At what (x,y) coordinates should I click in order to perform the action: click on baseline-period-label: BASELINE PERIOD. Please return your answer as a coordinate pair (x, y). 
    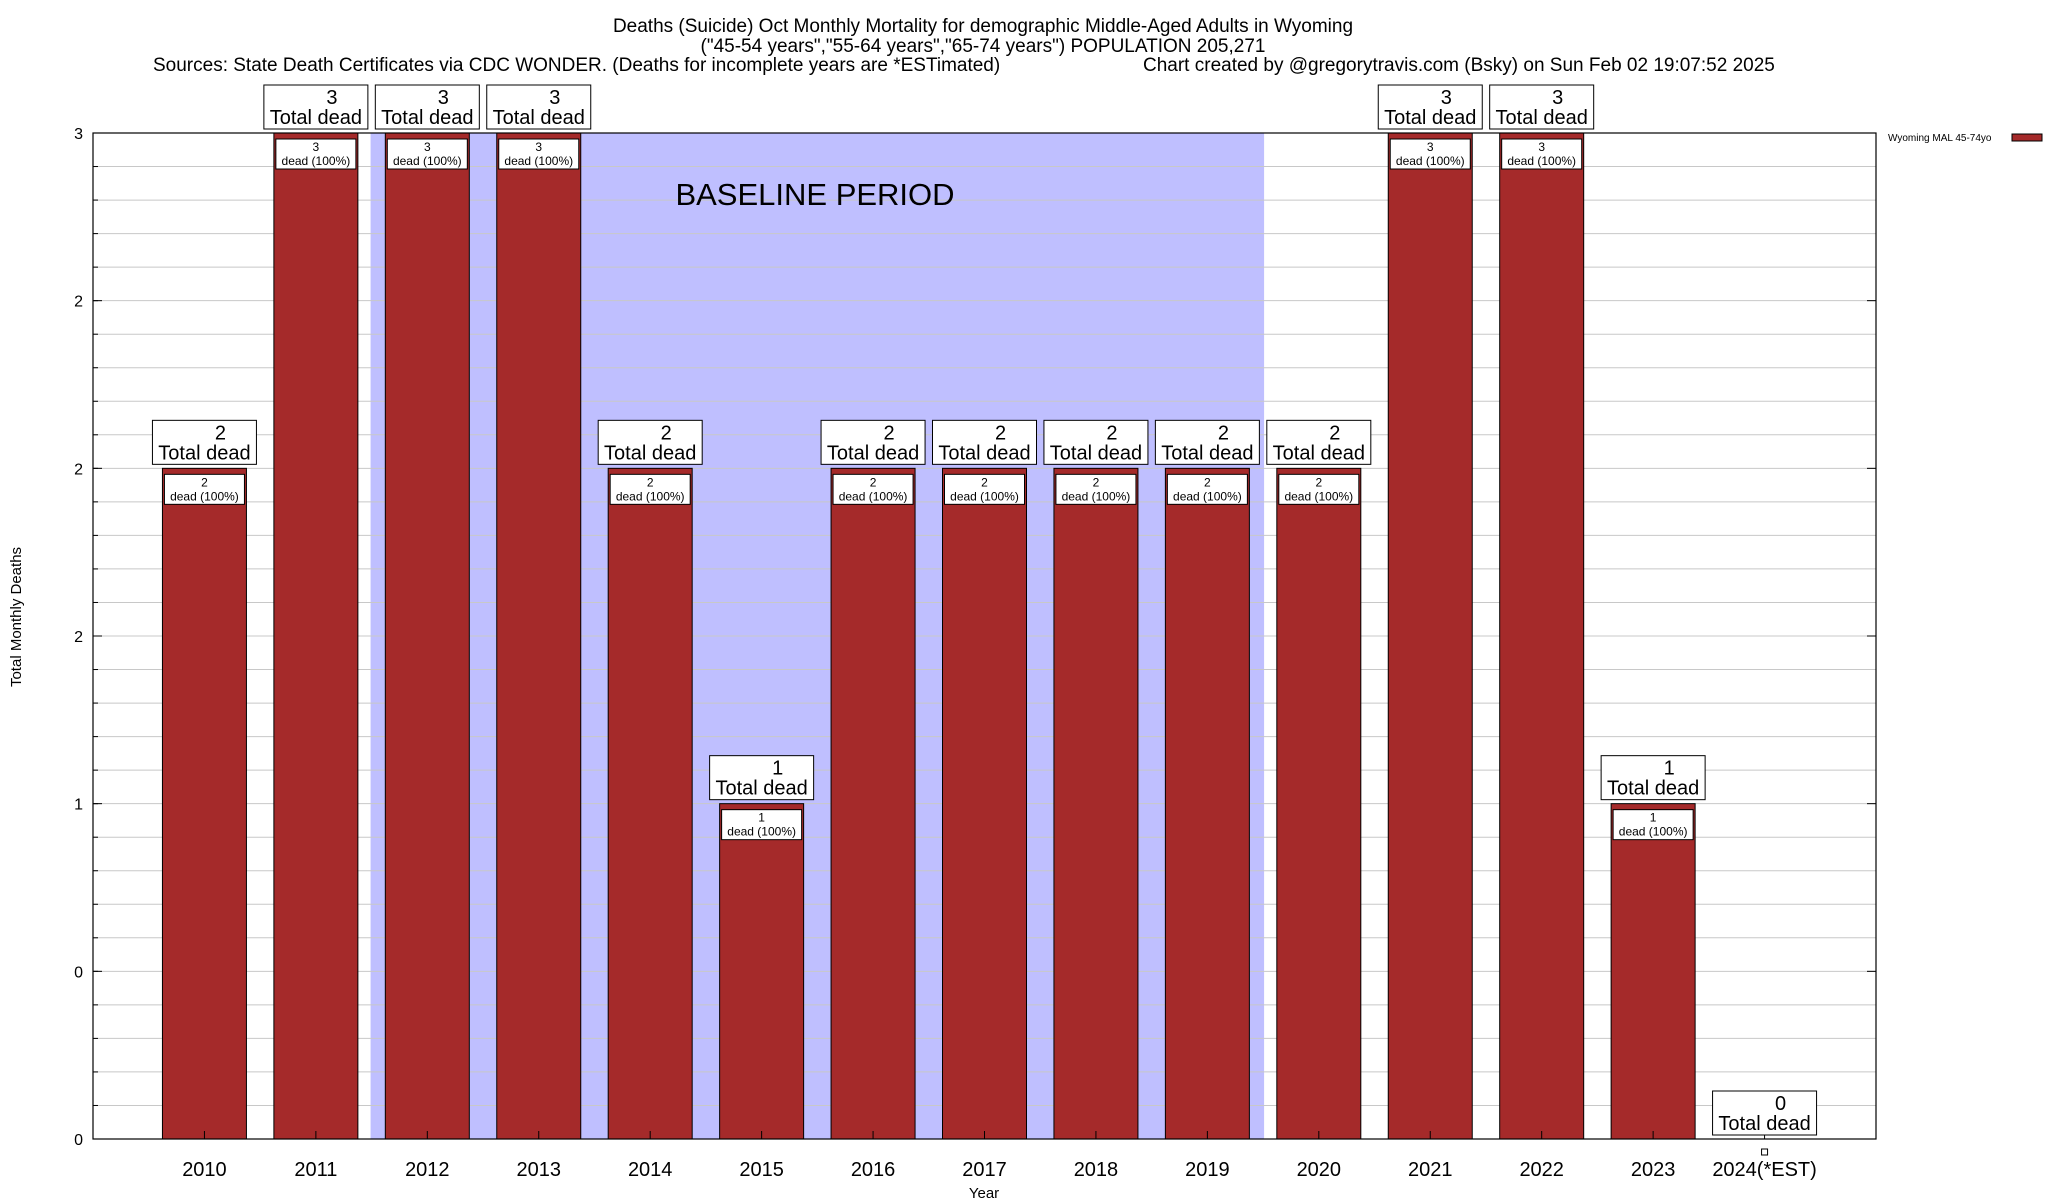
    Looking at the image, I should click on (814, 194).